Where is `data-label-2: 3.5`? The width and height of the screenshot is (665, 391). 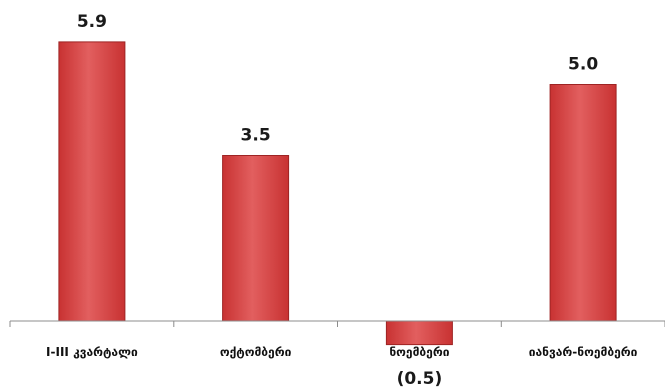 data-label-2: 3.5 is located at coordinates (256, 136).